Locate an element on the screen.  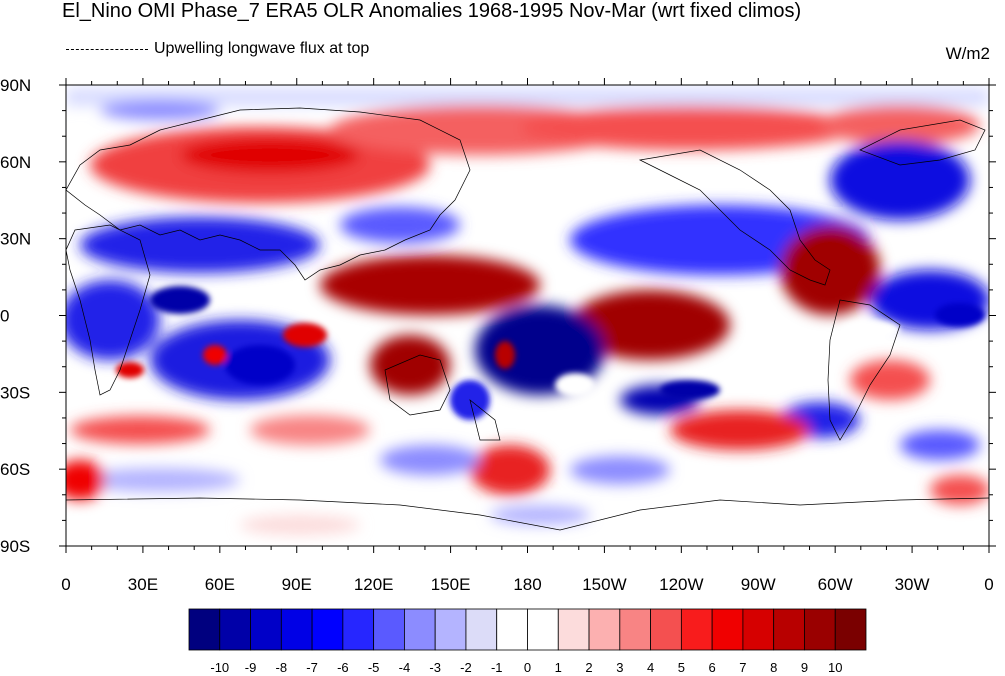
colorbar-label: -7 is located at coordinates (312, 667).